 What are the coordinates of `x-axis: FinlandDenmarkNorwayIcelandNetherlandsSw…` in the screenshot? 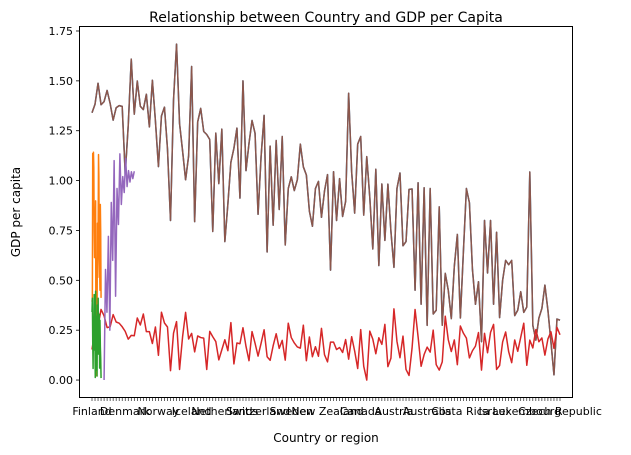 It's located at (337, 407).